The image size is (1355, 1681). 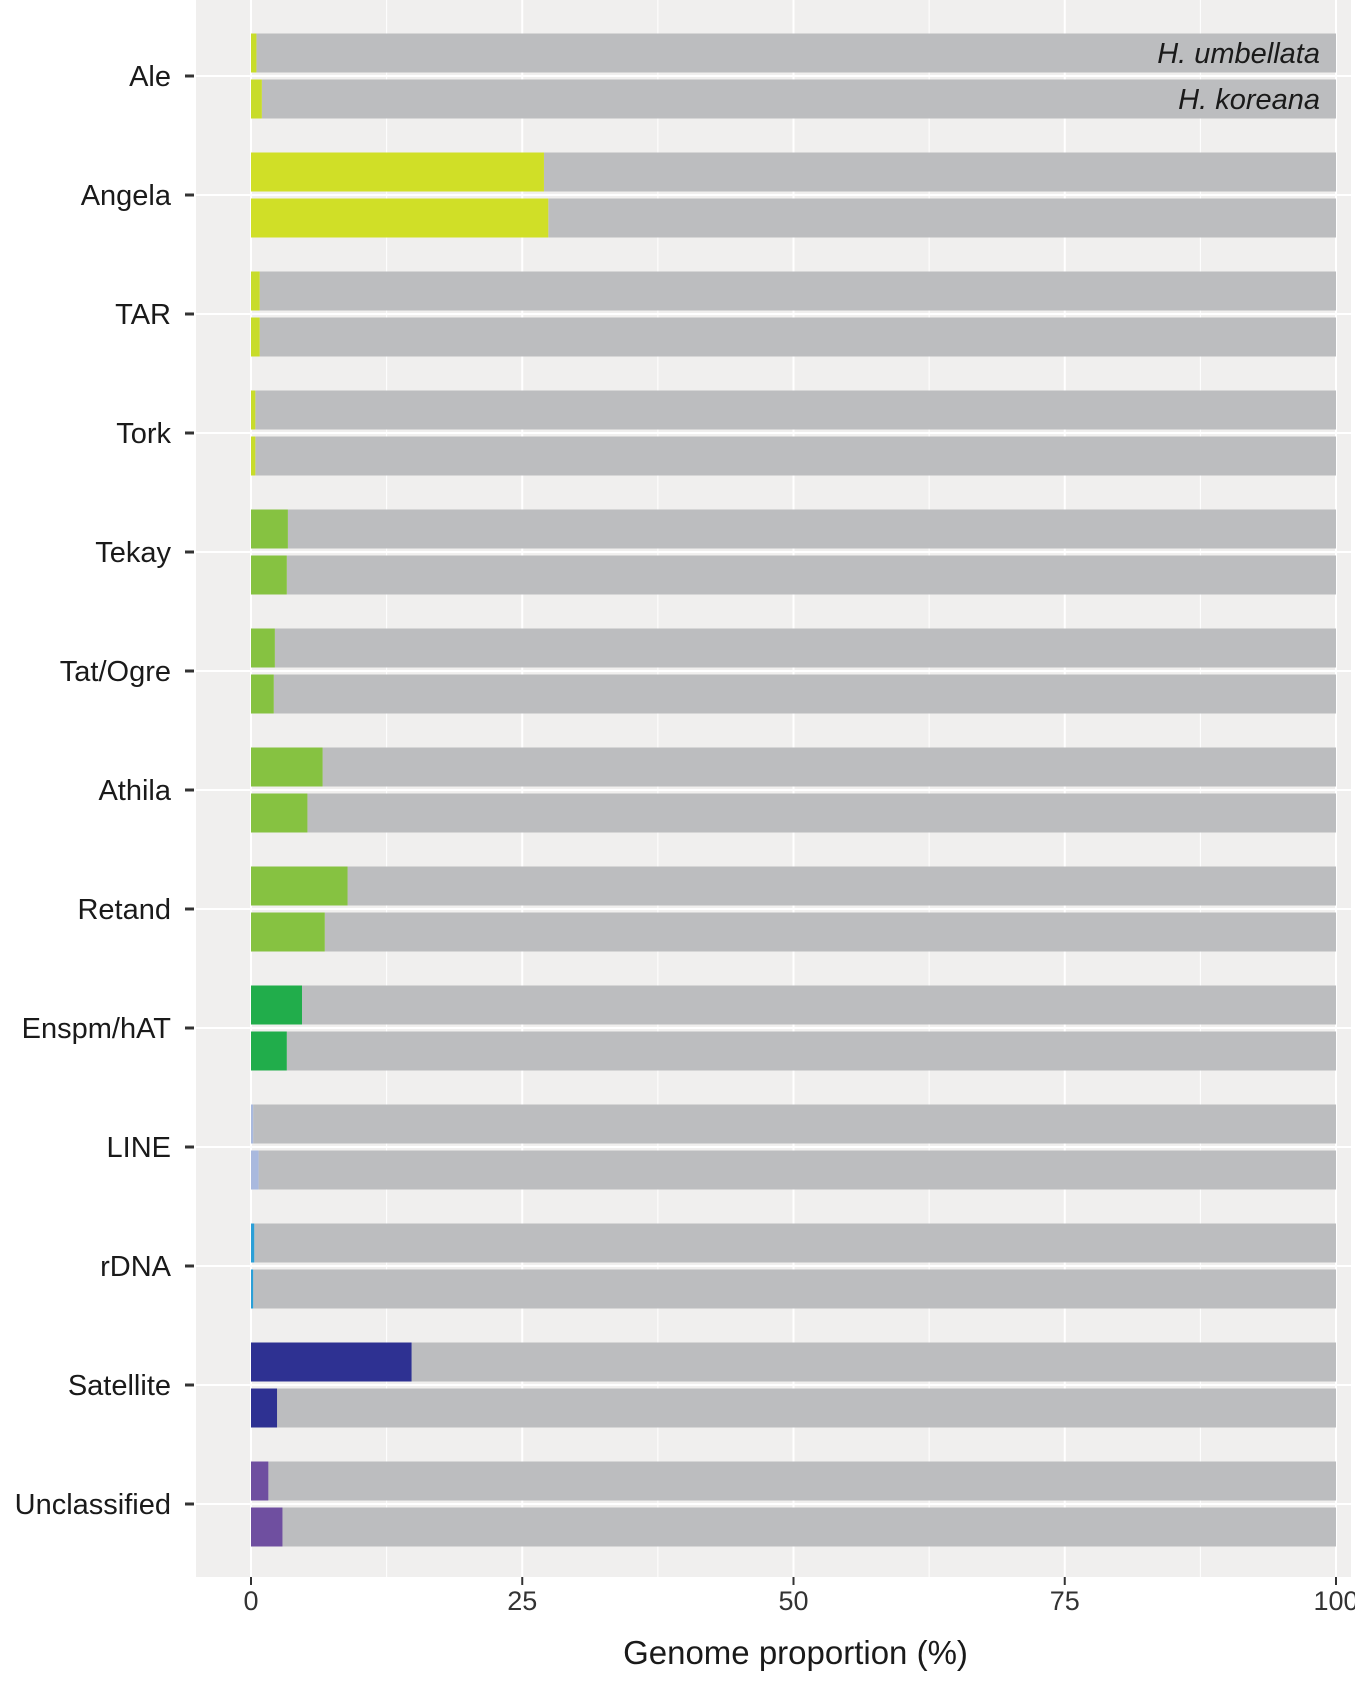 What do you see at coordinates (143, 315) in the screenshot?
I see `y-tick-label: TAR` at bounding box center [143, 315].